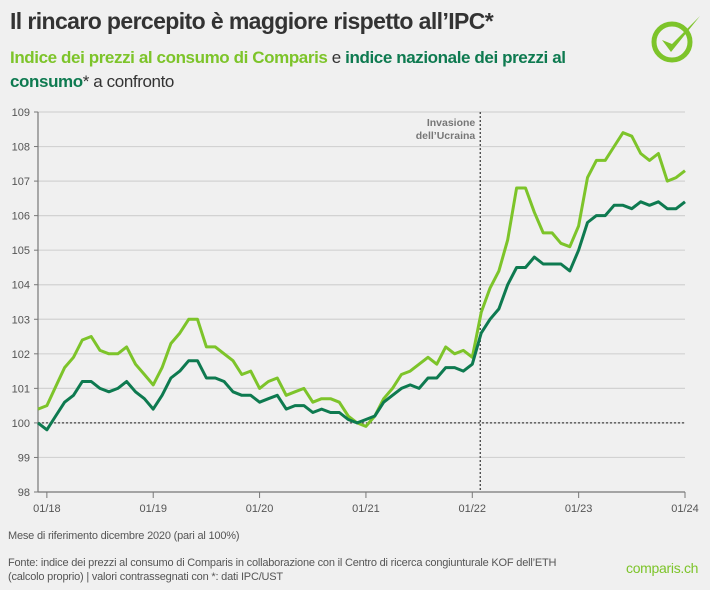  I want to click on annotation-label: dell’Ucraina, so click(446, 136).